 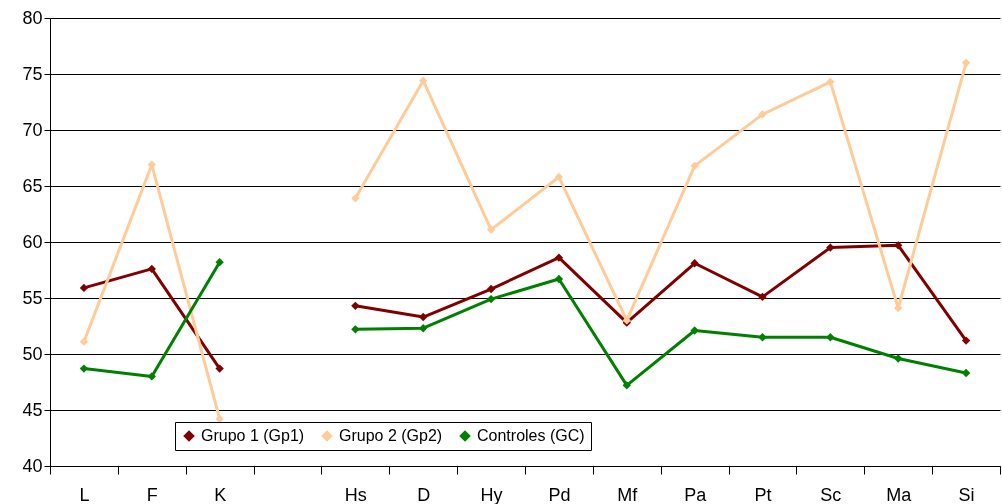 I want to click on x-tick-label: F, so click(x=152, y=494).